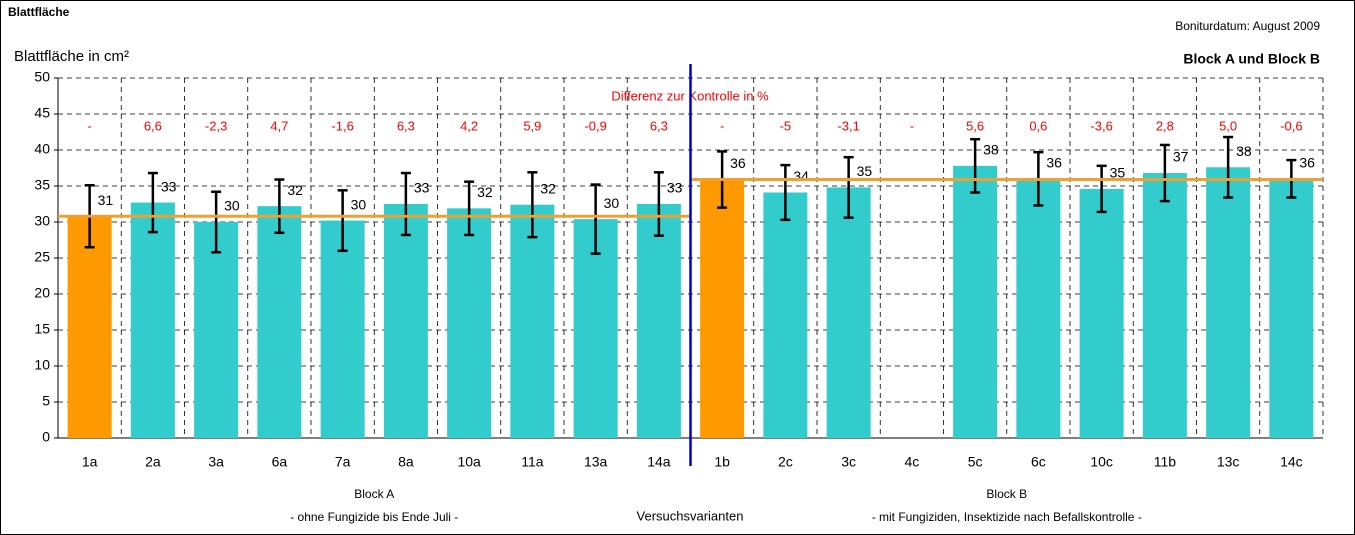 The height and width of the screenshot is (535, 1355). Describe the element at coordinates (1038, 125) in the screenshot. I see `difference-label: 0,6` at that location.